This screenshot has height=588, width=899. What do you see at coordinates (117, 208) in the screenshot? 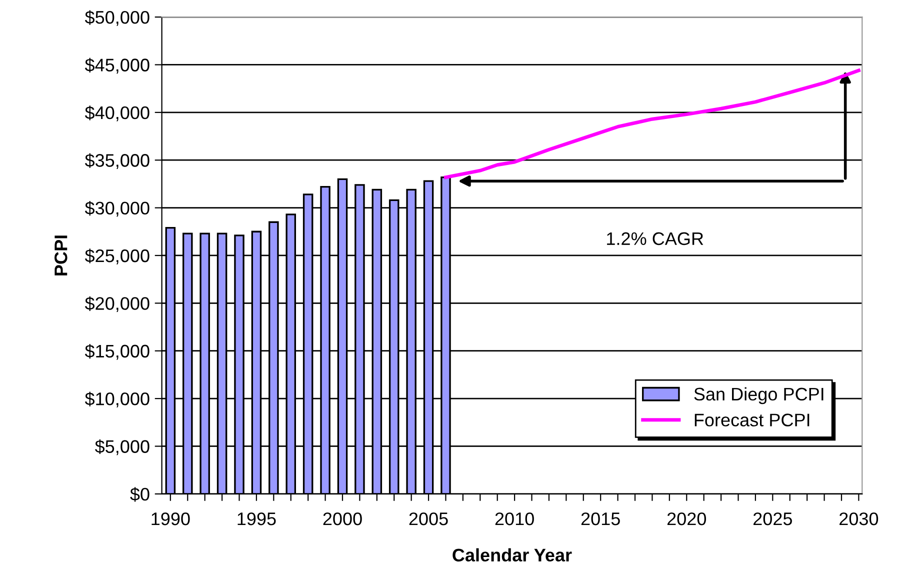
I see `y-tick-label: $30,000` at bounding box center [117, 208].